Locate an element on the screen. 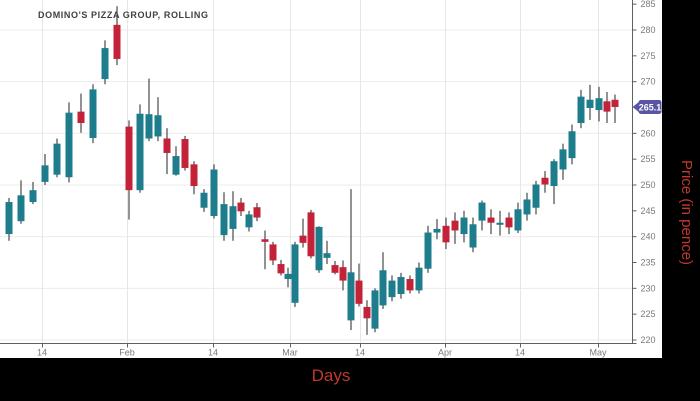 The height and width of the screenshot is (401, 700). y-tick-label: 235 is located at coordinates (648, 263).